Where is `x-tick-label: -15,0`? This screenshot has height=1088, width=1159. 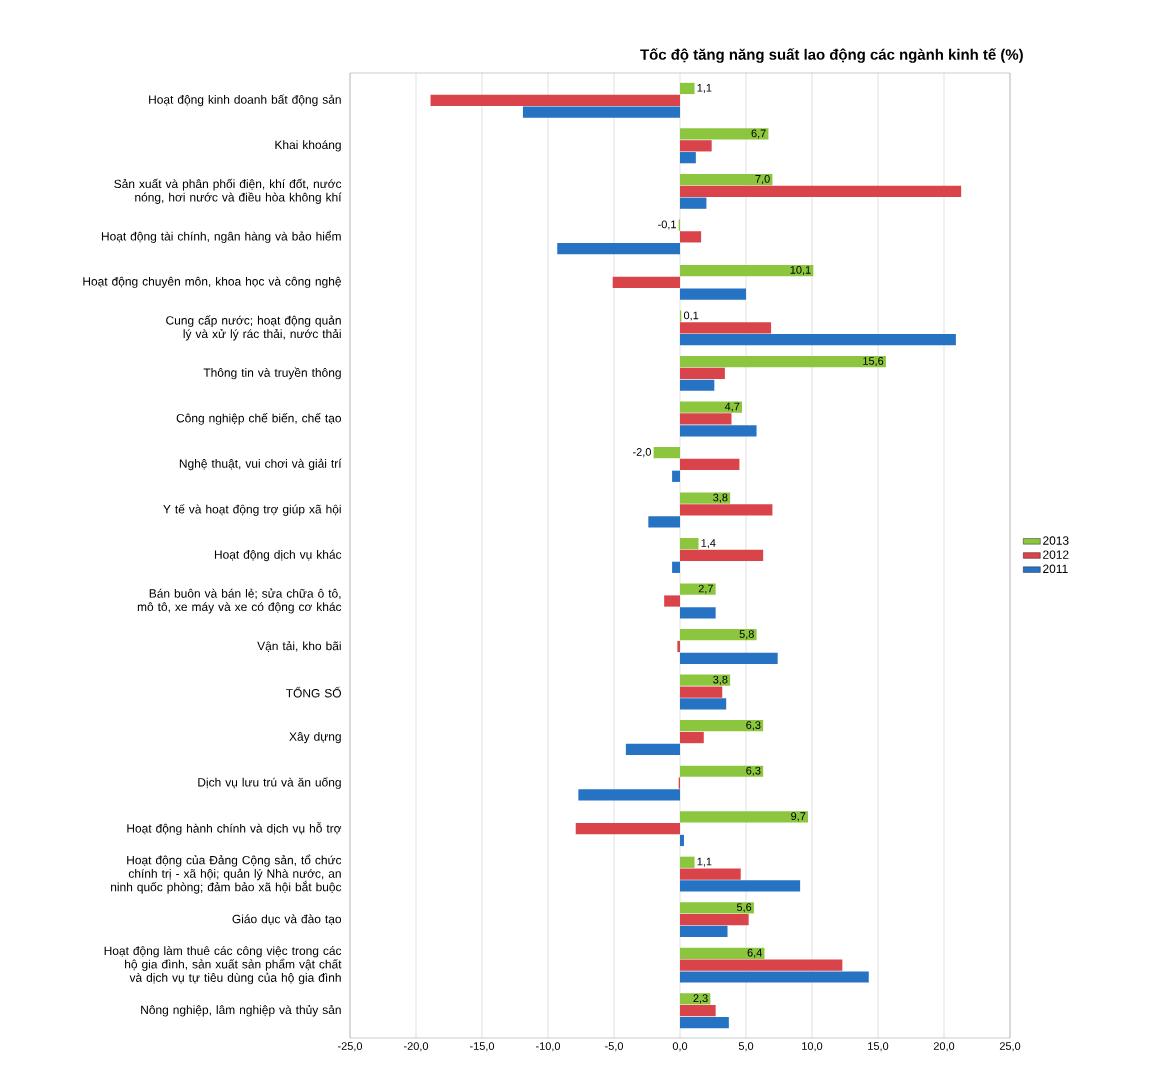 x-tick-label: -15,0 is located at coordinates (482, 1047).